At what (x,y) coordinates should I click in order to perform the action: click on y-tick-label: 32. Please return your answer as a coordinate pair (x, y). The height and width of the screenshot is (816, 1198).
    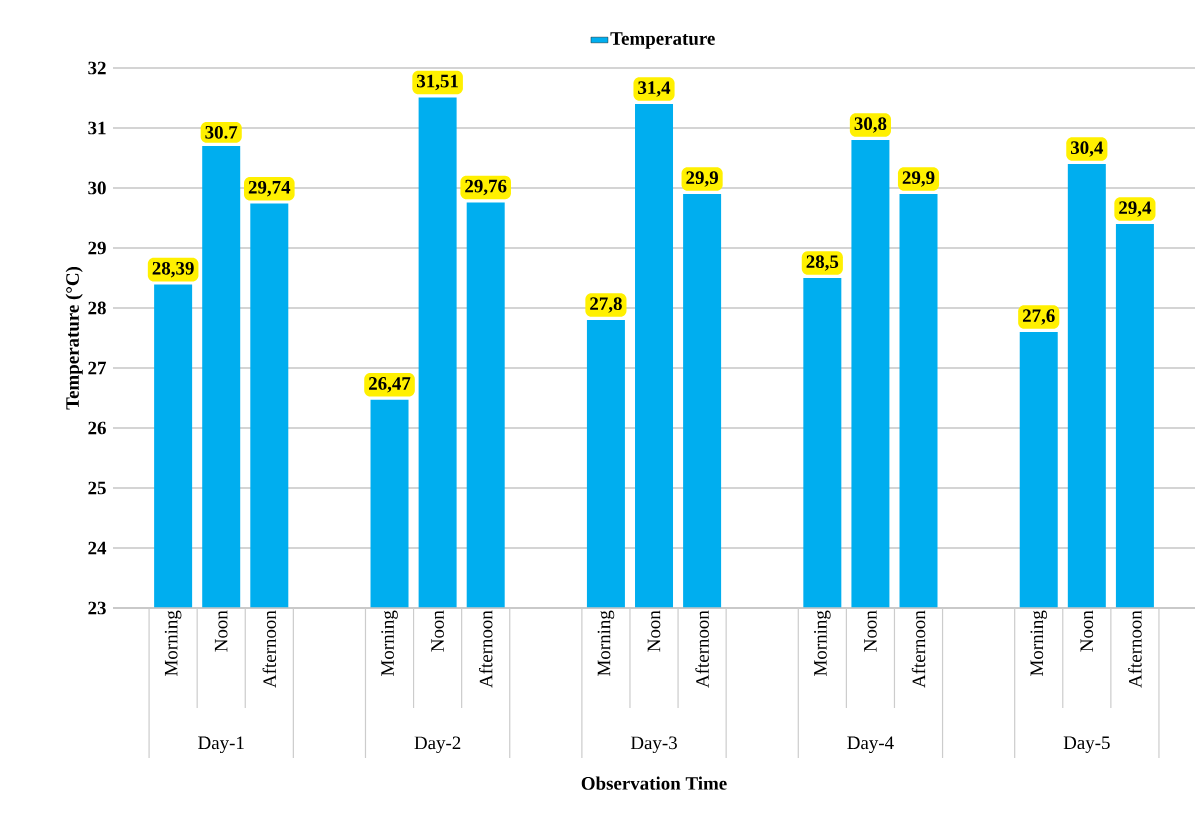
    Looking at the image, I should click on (97, 68).